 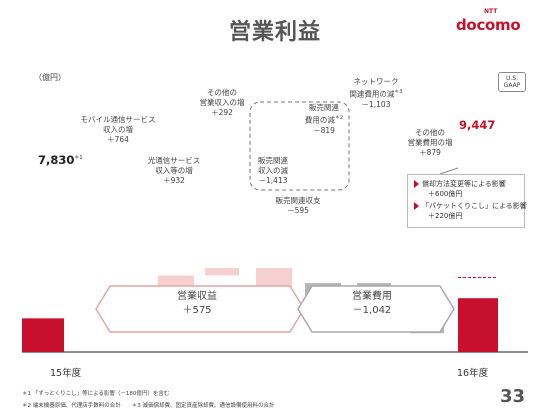 I want to click on step-label-sales-expense: 販売関連 費用の減＊2 －819, so click(x=324, y=119).